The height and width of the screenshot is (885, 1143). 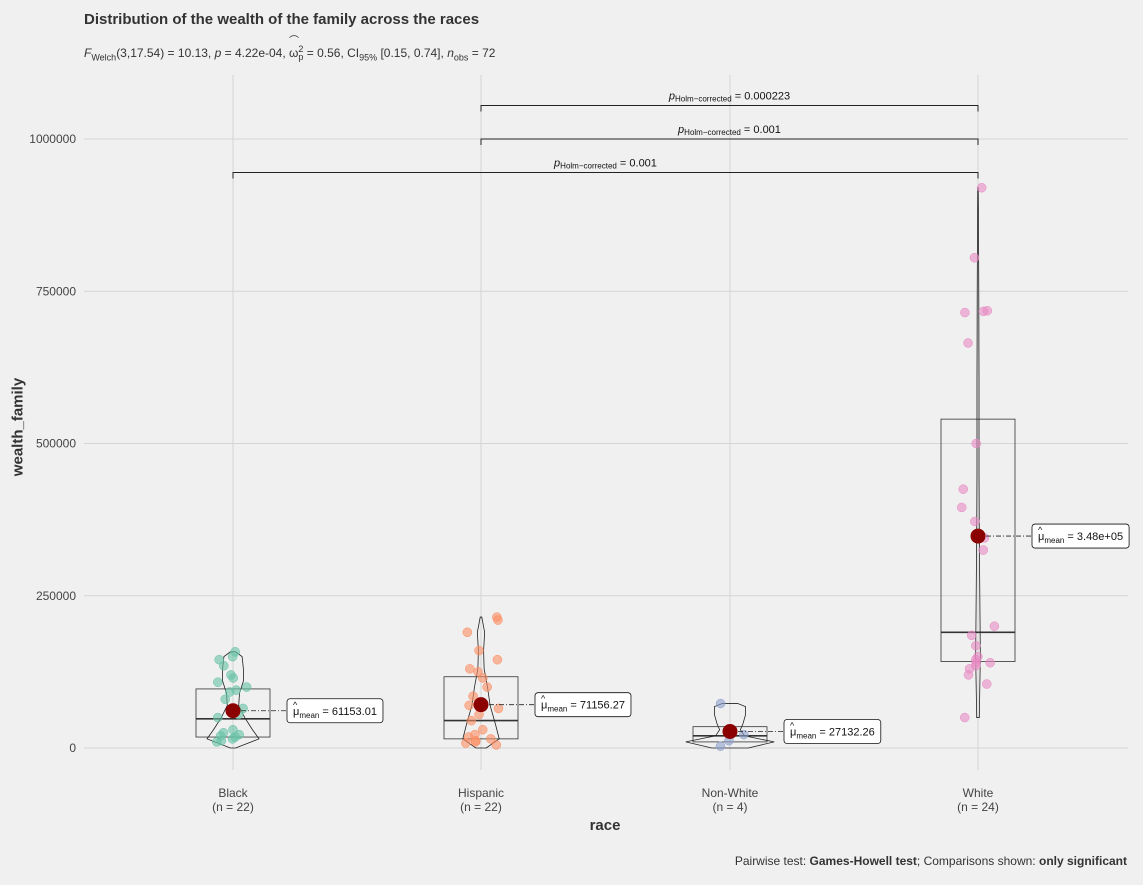 I want to click on n-value: = 72, so click(x=482, y=53).